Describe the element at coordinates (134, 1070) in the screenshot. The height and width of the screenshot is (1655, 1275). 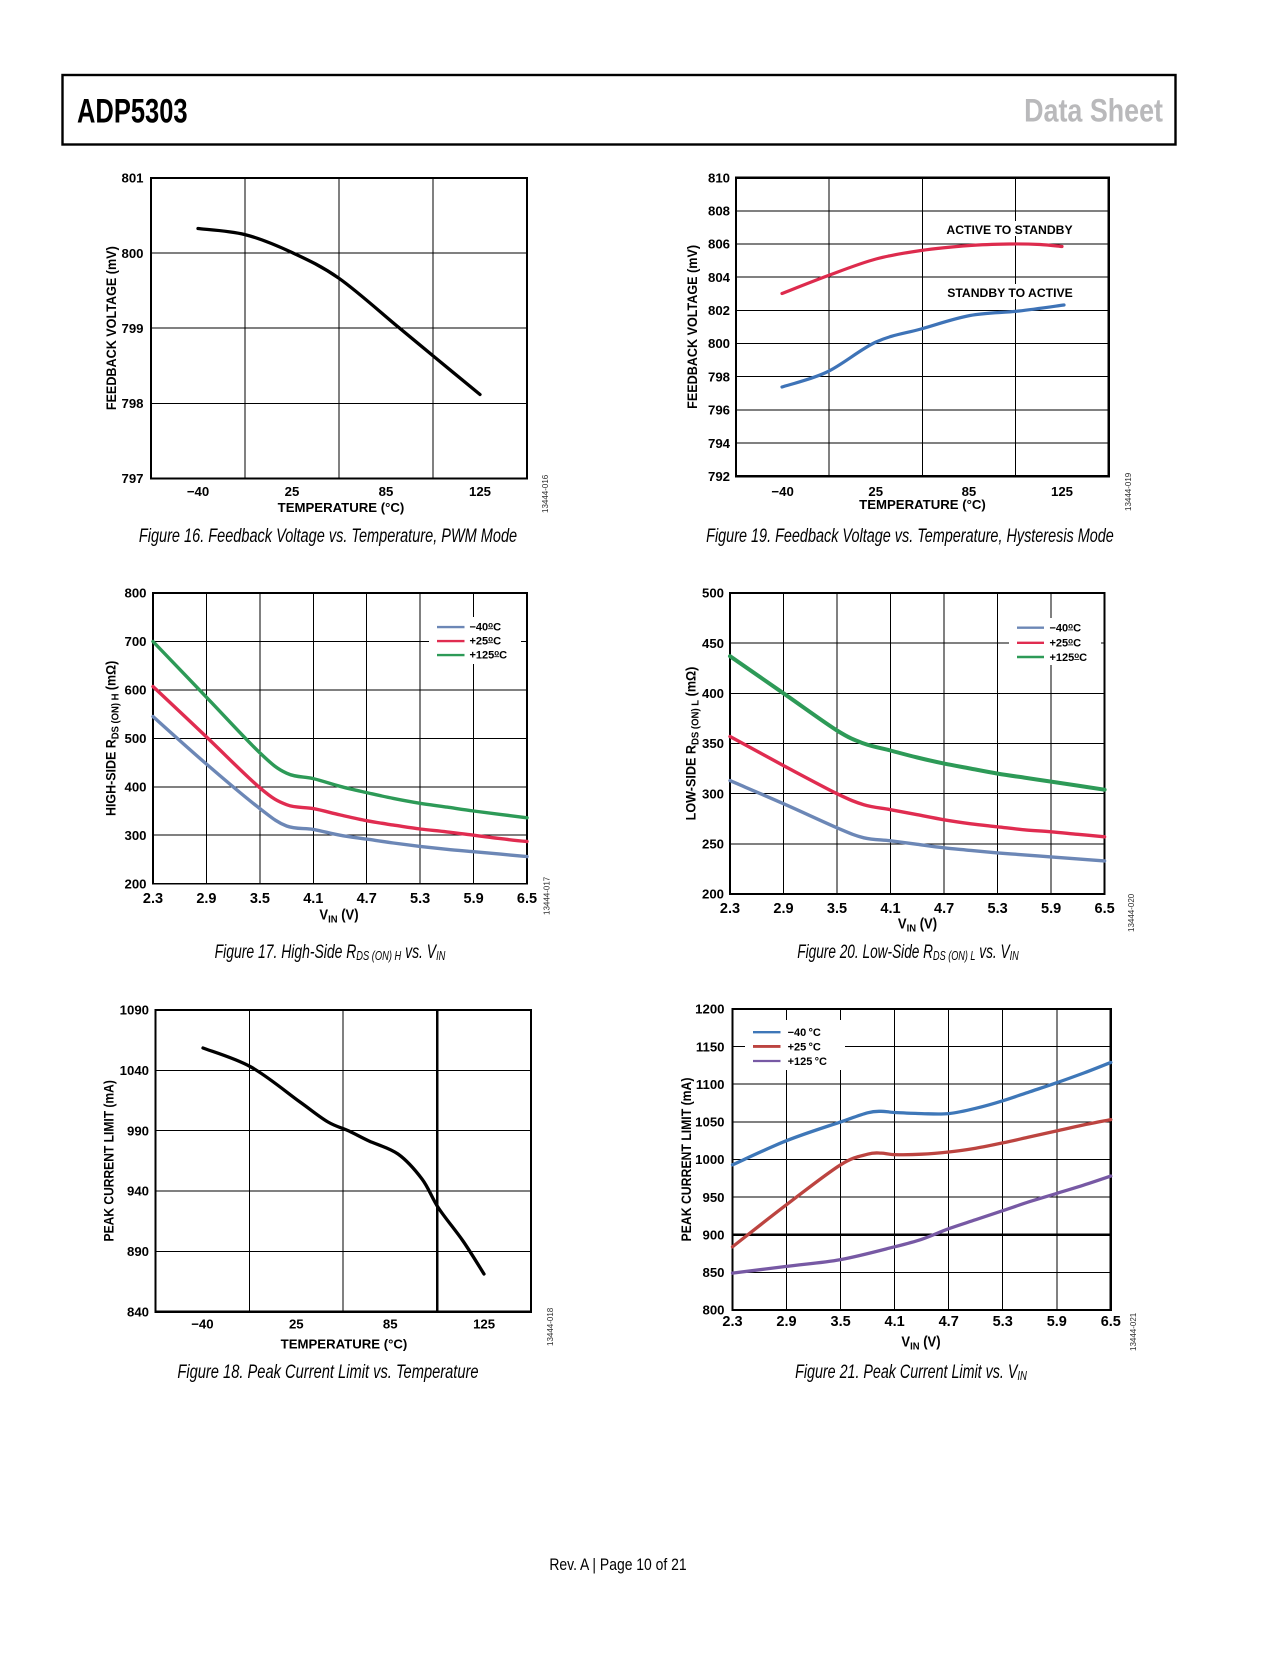
I see `svg-text: 1040` at that location.